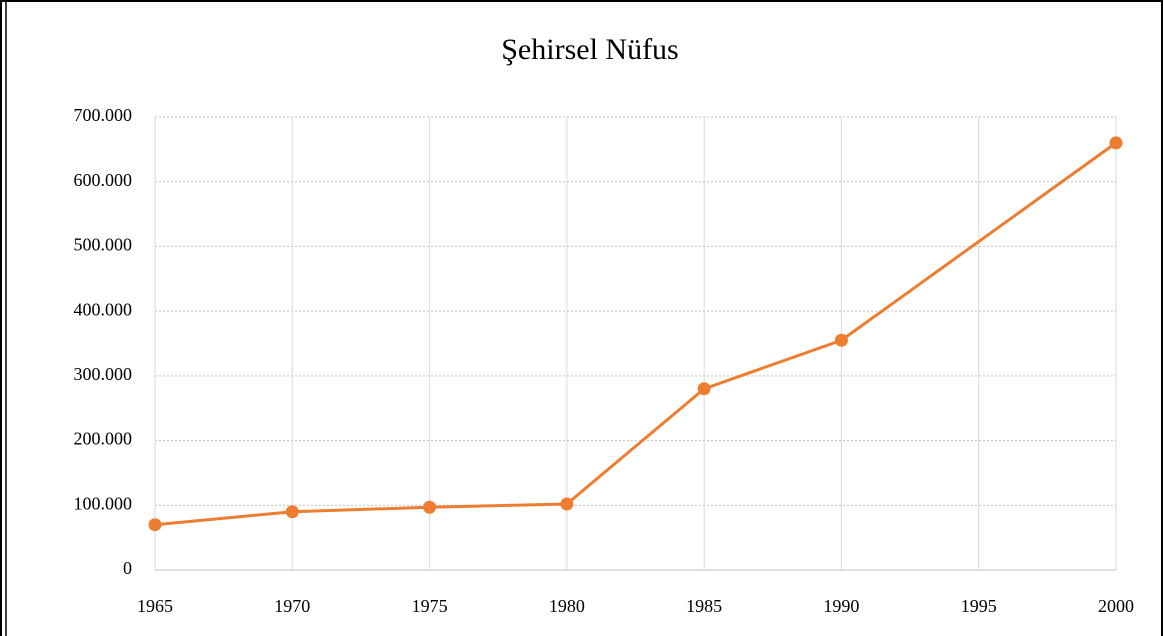 The image size is (1164, 636). What do you see at coordinates (841, 606) in the screenshot?
I see `x-tick-label: 1990` at bounding box center [841, 606].